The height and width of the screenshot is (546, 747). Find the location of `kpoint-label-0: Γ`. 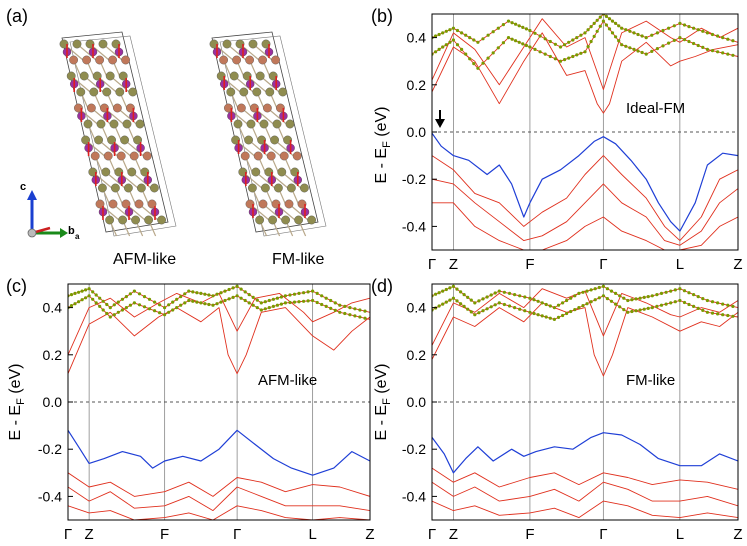

kpoint-label-0: Γ is located at coordinates (432, 534).